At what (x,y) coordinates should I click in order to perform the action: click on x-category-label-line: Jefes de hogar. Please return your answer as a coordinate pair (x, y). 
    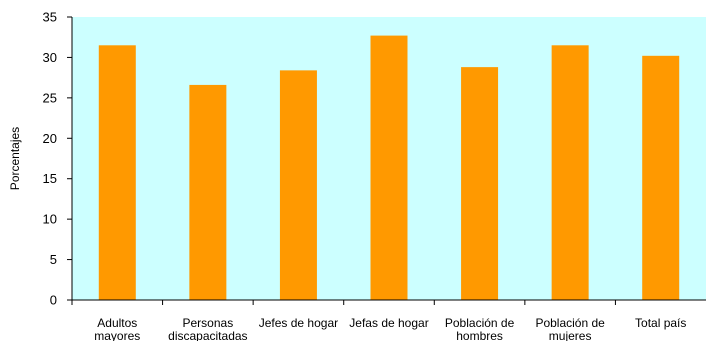
    Looking at the image, I should click on (298, 323).